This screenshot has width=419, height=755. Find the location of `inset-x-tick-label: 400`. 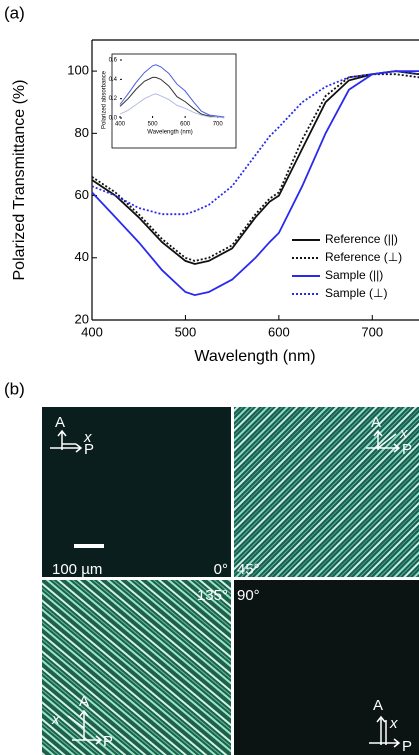

inset-x-tick-label: 400 is located at coordinates (120, 125).